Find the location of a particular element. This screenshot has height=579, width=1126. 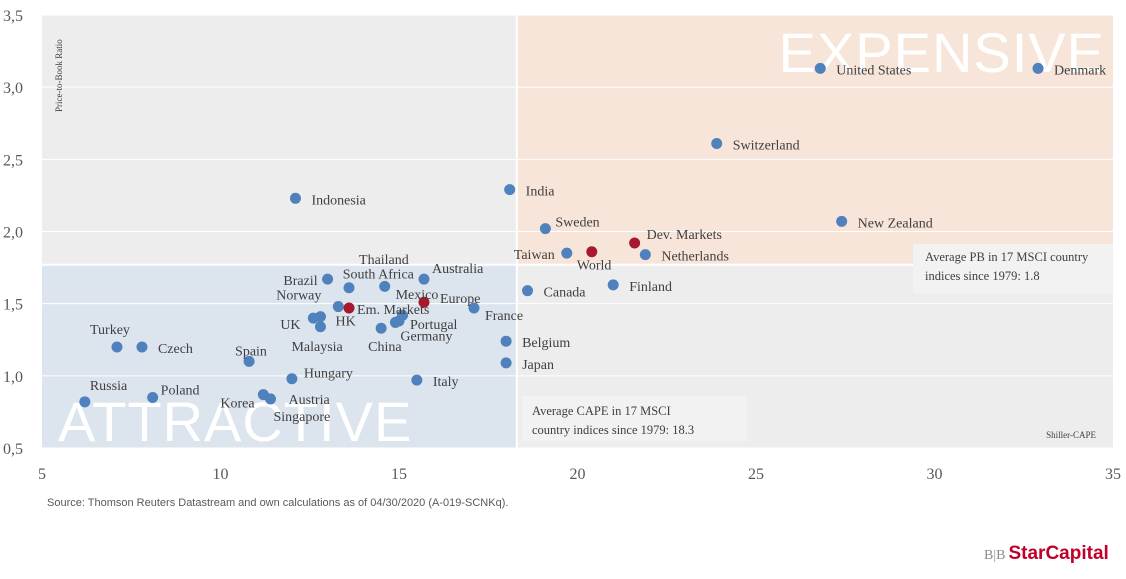

x-tick-label: 20 is located at coordinates (578, 474).